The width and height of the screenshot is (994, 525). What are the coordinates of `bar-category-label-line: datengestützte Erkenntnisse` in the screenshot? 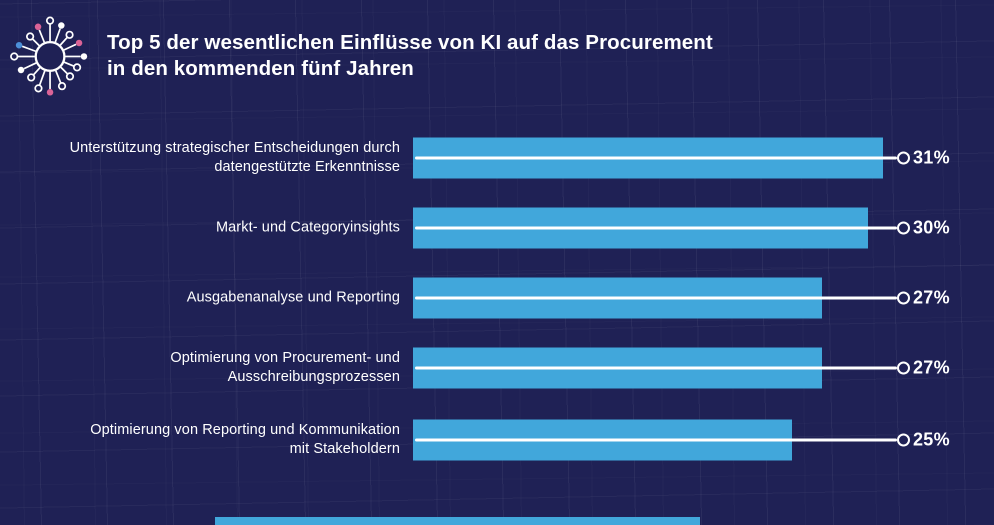 It's located at (307, 167).